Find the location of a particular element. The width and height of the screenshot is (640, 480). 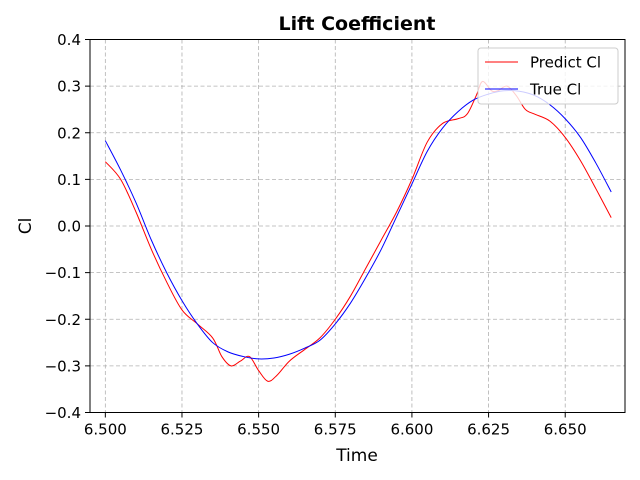

x-axis-label: Time is located at coordinates (356, 456).